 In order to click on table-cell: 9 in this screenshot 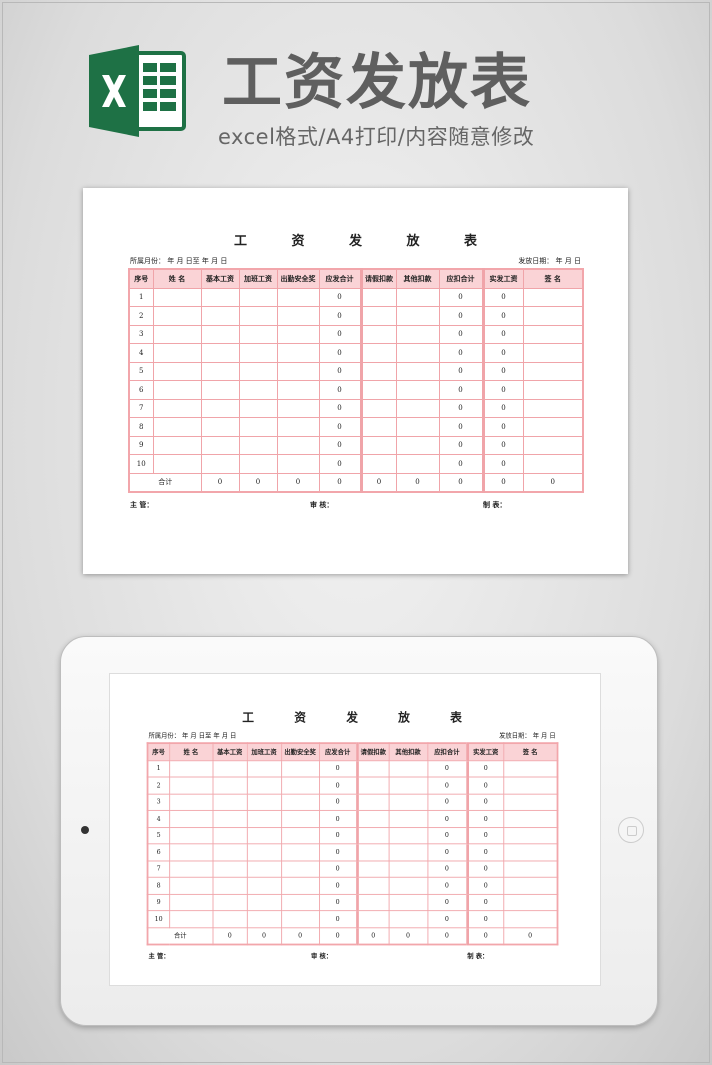, I will do `click(141, 445)`.